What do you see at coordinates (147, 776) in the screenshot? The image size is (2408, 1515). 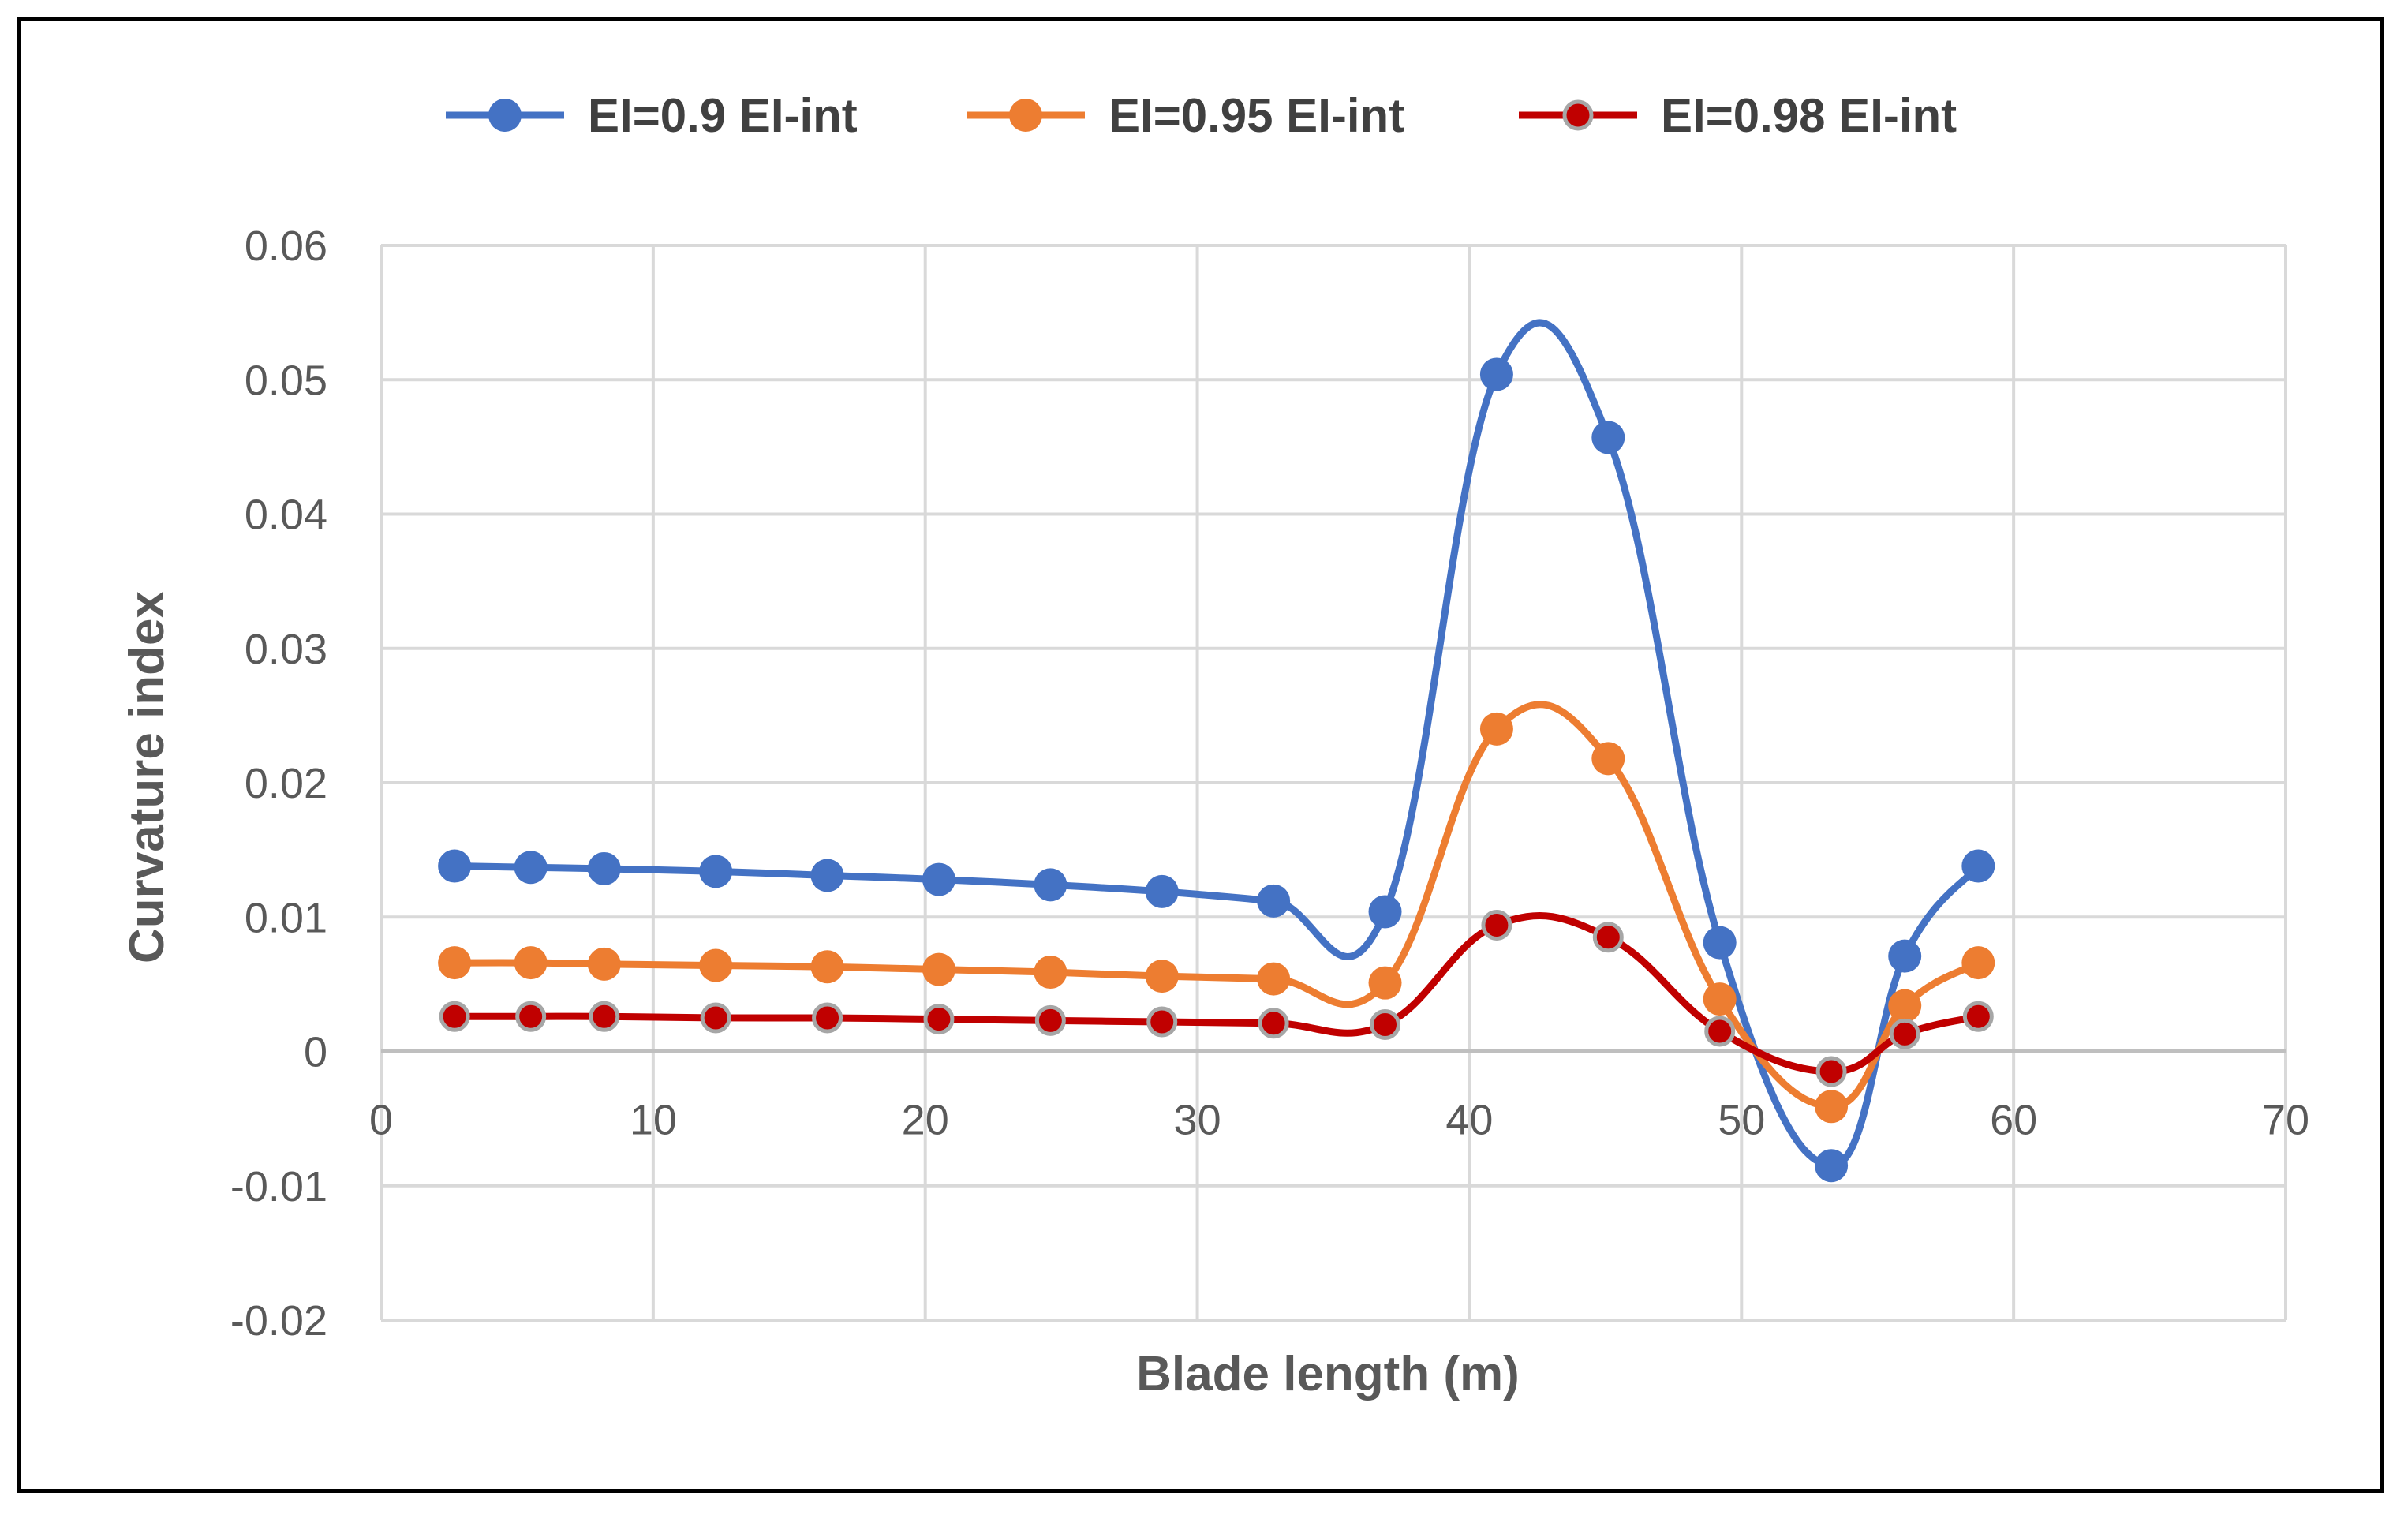 I see `y-axis-title: Curvature index` at bounding box center [147, 776].